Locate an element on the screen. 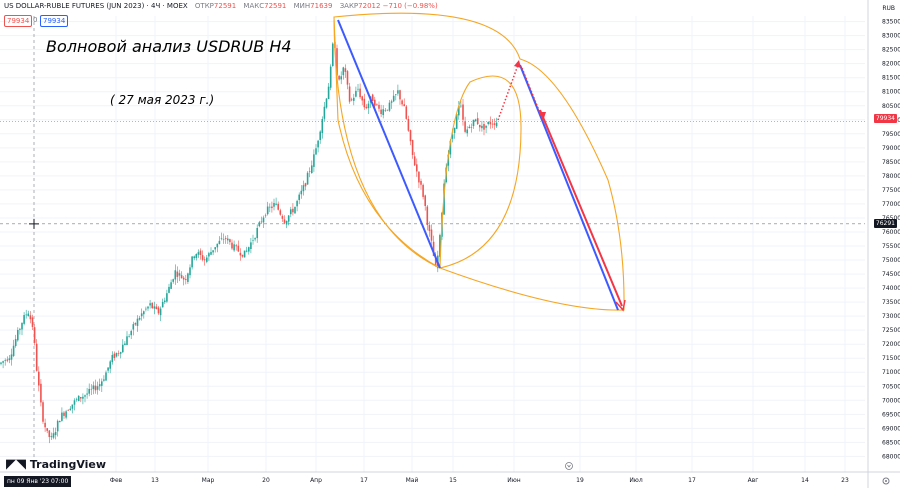 This screenshot has width=900, height=488. last-price-label: 79934 is located at coordinates (885, 118).